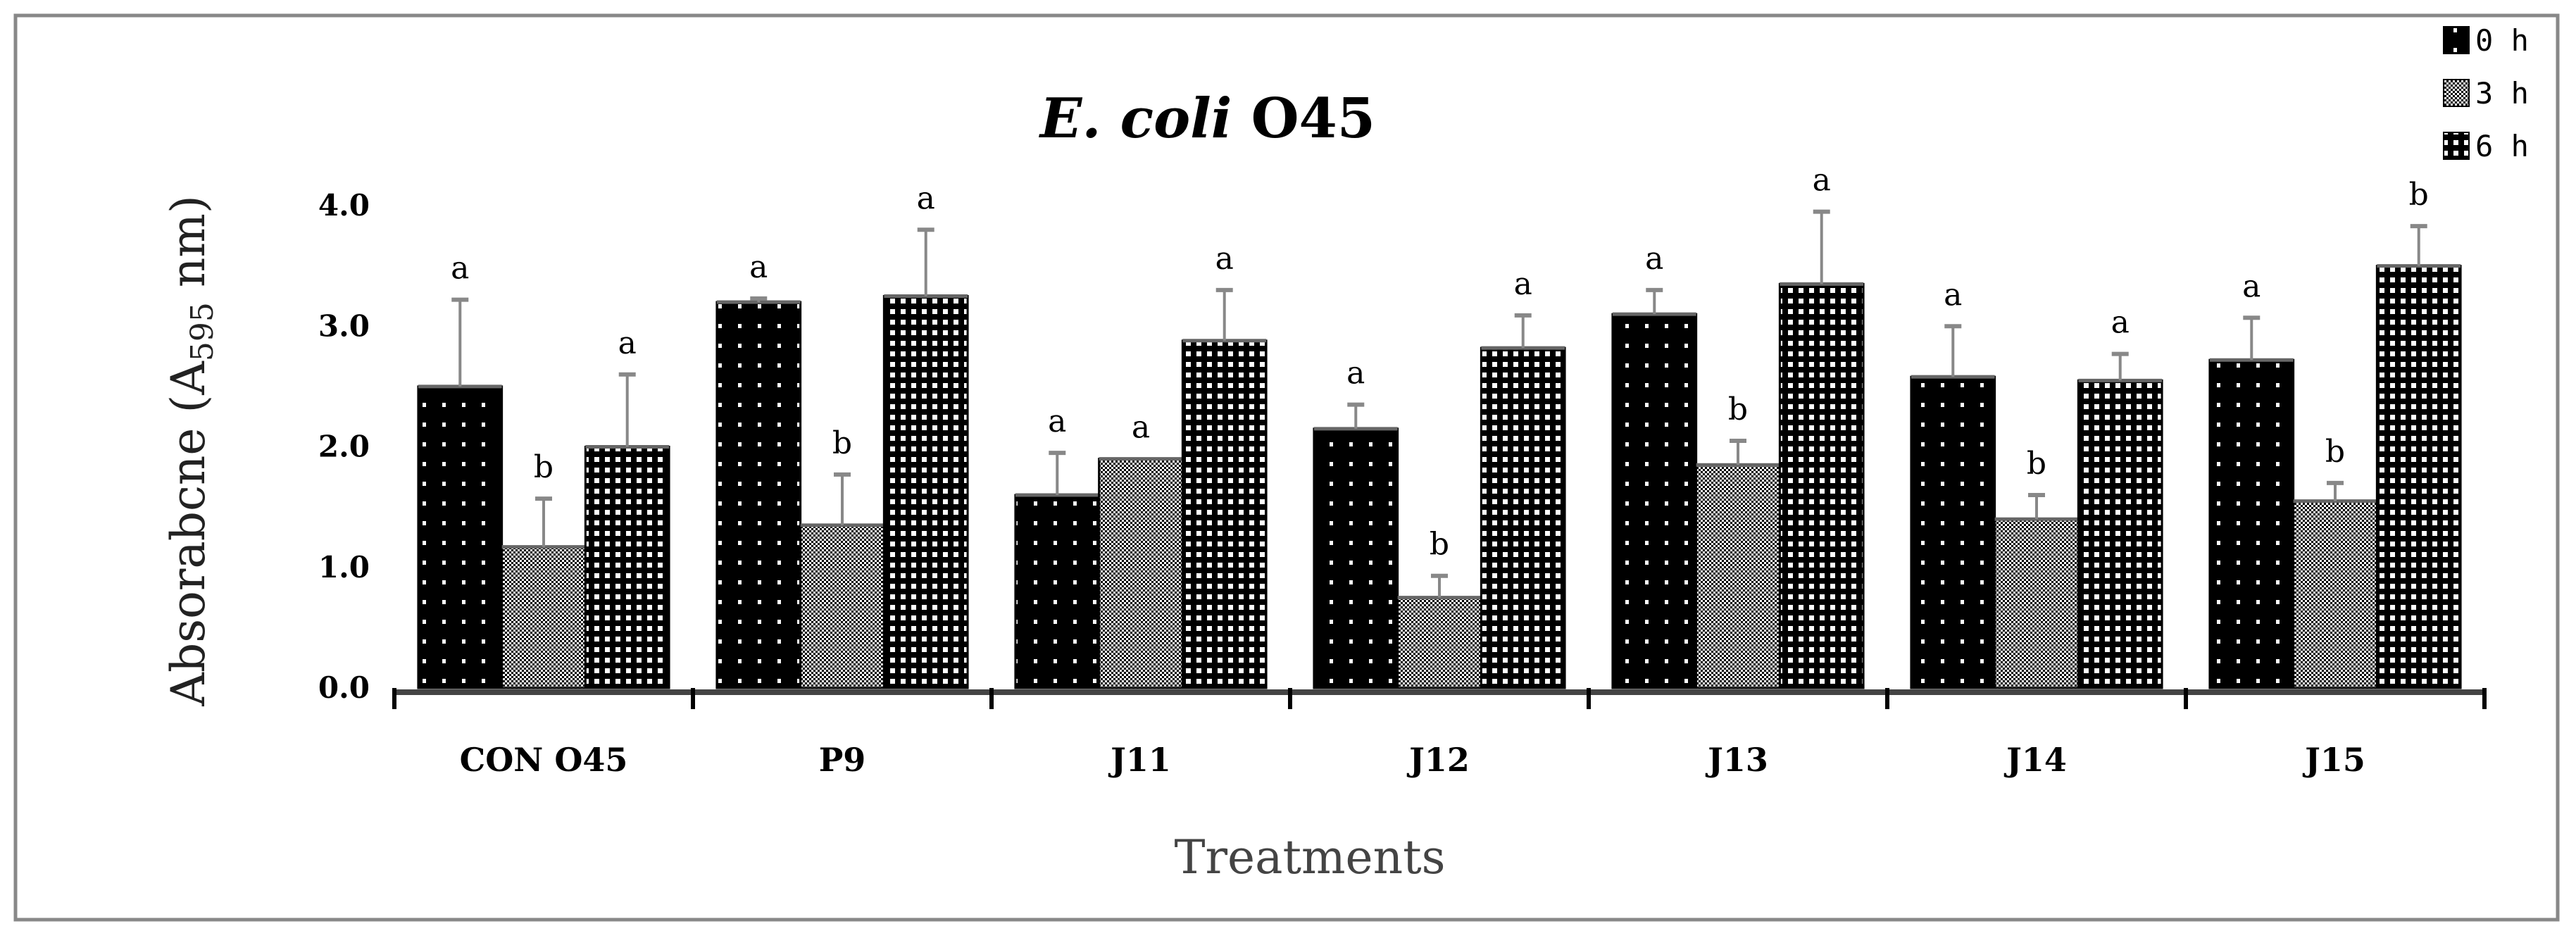 Image resolution: width=2576 pixels, height=926 pixels. What do you see at coordinates (2333, 760) in the screenshot?
I see `x-tick-label: J15` at bounding box center [2333, 760].